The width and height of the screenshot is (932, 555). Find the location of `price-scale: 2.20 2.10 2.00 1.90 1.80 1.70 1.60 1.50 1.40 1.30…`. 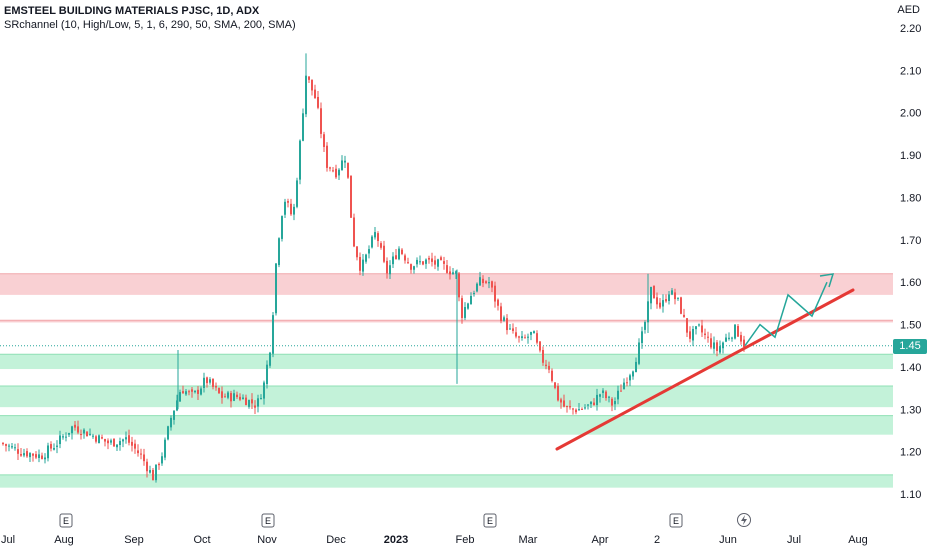

price-scale: 2.20 2.10 2.00 1.90 1.80 1.70 1.60 1.50 1.40 1.30… is located at coordinates (912, 257).